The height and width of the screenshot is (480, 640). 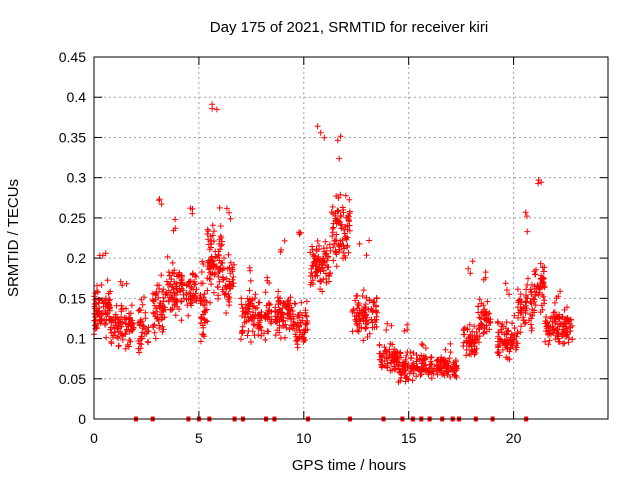 What do you see at coordinates (77, 178) in the screenshot?
I see `y-tick-label: 0.3` at bounding box center [77, 178].